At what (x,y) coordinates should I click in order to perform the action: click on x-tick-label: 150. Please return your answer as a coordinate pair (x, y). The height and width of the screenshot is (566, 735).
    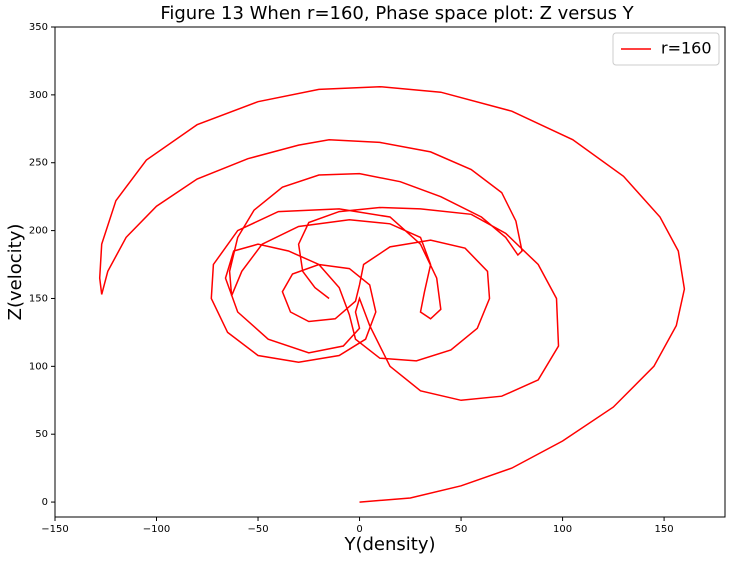
    Looking at the image, I should click on (664, 529).